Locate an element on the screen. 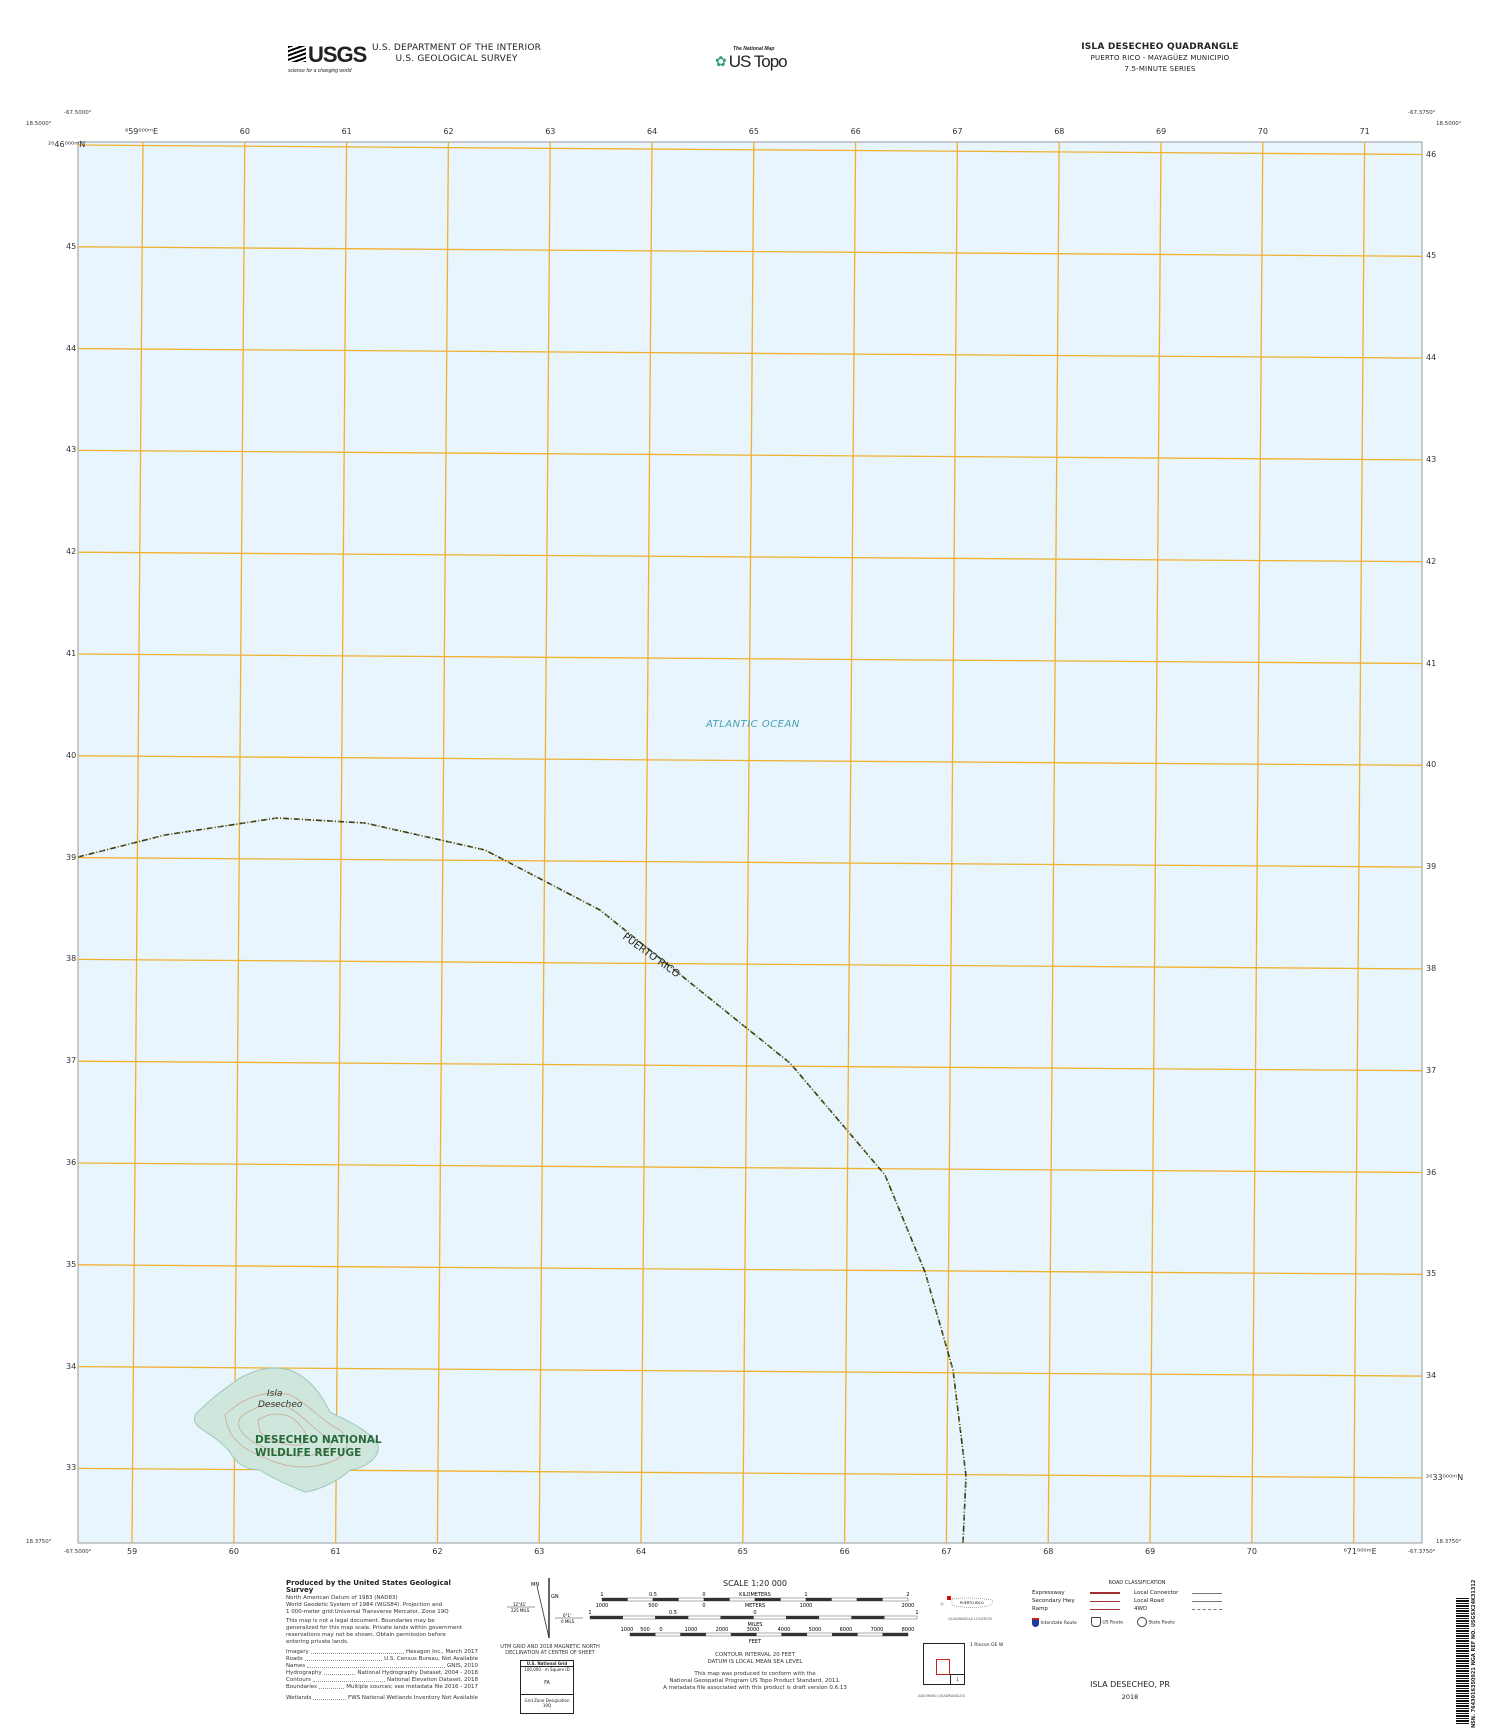 The width and height of the screenshot is (1500, 1733). usng-gzd-label: Grid Zone Designation is located at coordinates (547, 1698).